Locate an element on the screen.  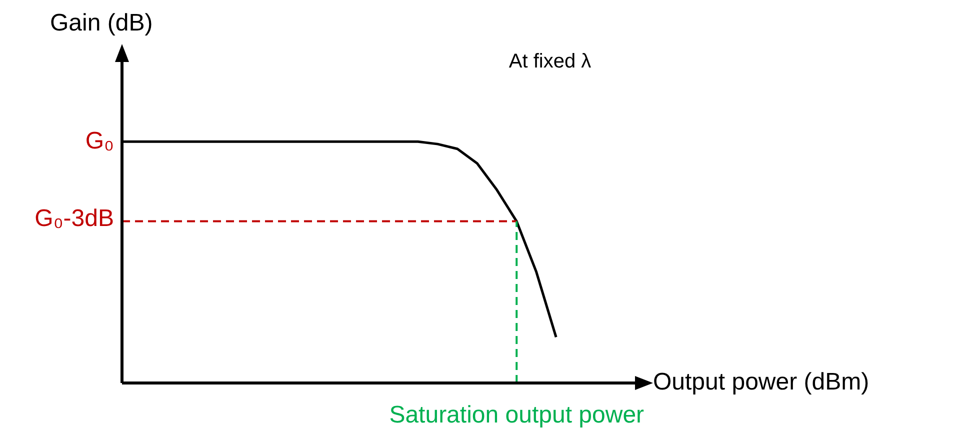
y-axis-title: Gain (dB) is located at coordinates (101, 23).